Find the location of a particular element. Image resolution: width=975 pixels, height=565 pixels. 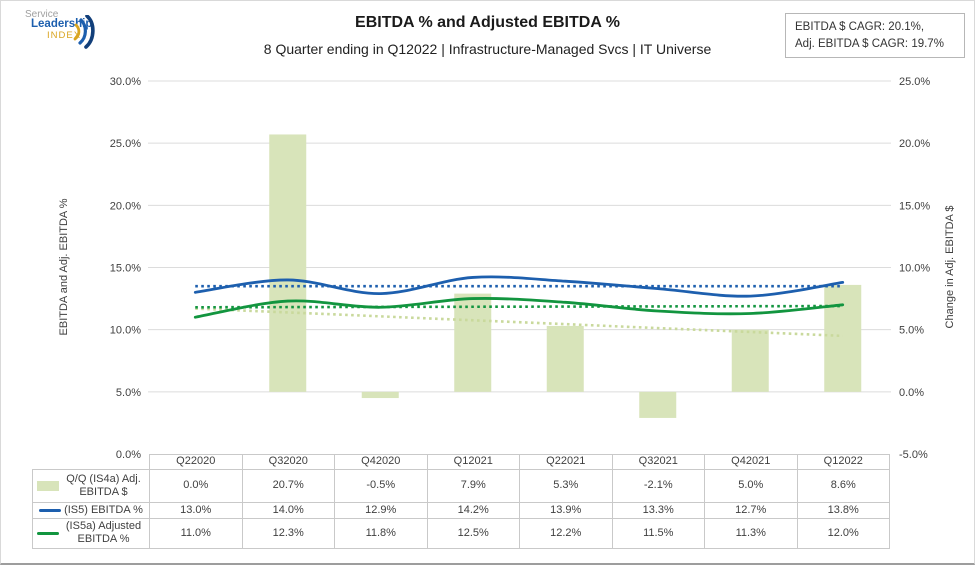

table-cell: 12.7% is located at coordinates (751, 510).